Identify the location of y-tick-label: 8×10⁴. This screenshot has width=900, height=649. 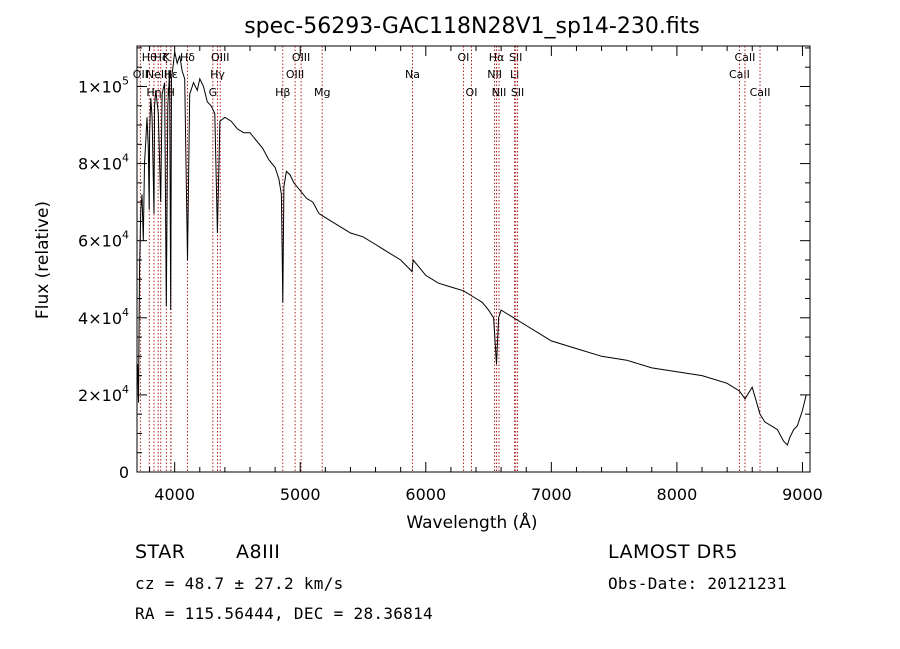
(103, 163).